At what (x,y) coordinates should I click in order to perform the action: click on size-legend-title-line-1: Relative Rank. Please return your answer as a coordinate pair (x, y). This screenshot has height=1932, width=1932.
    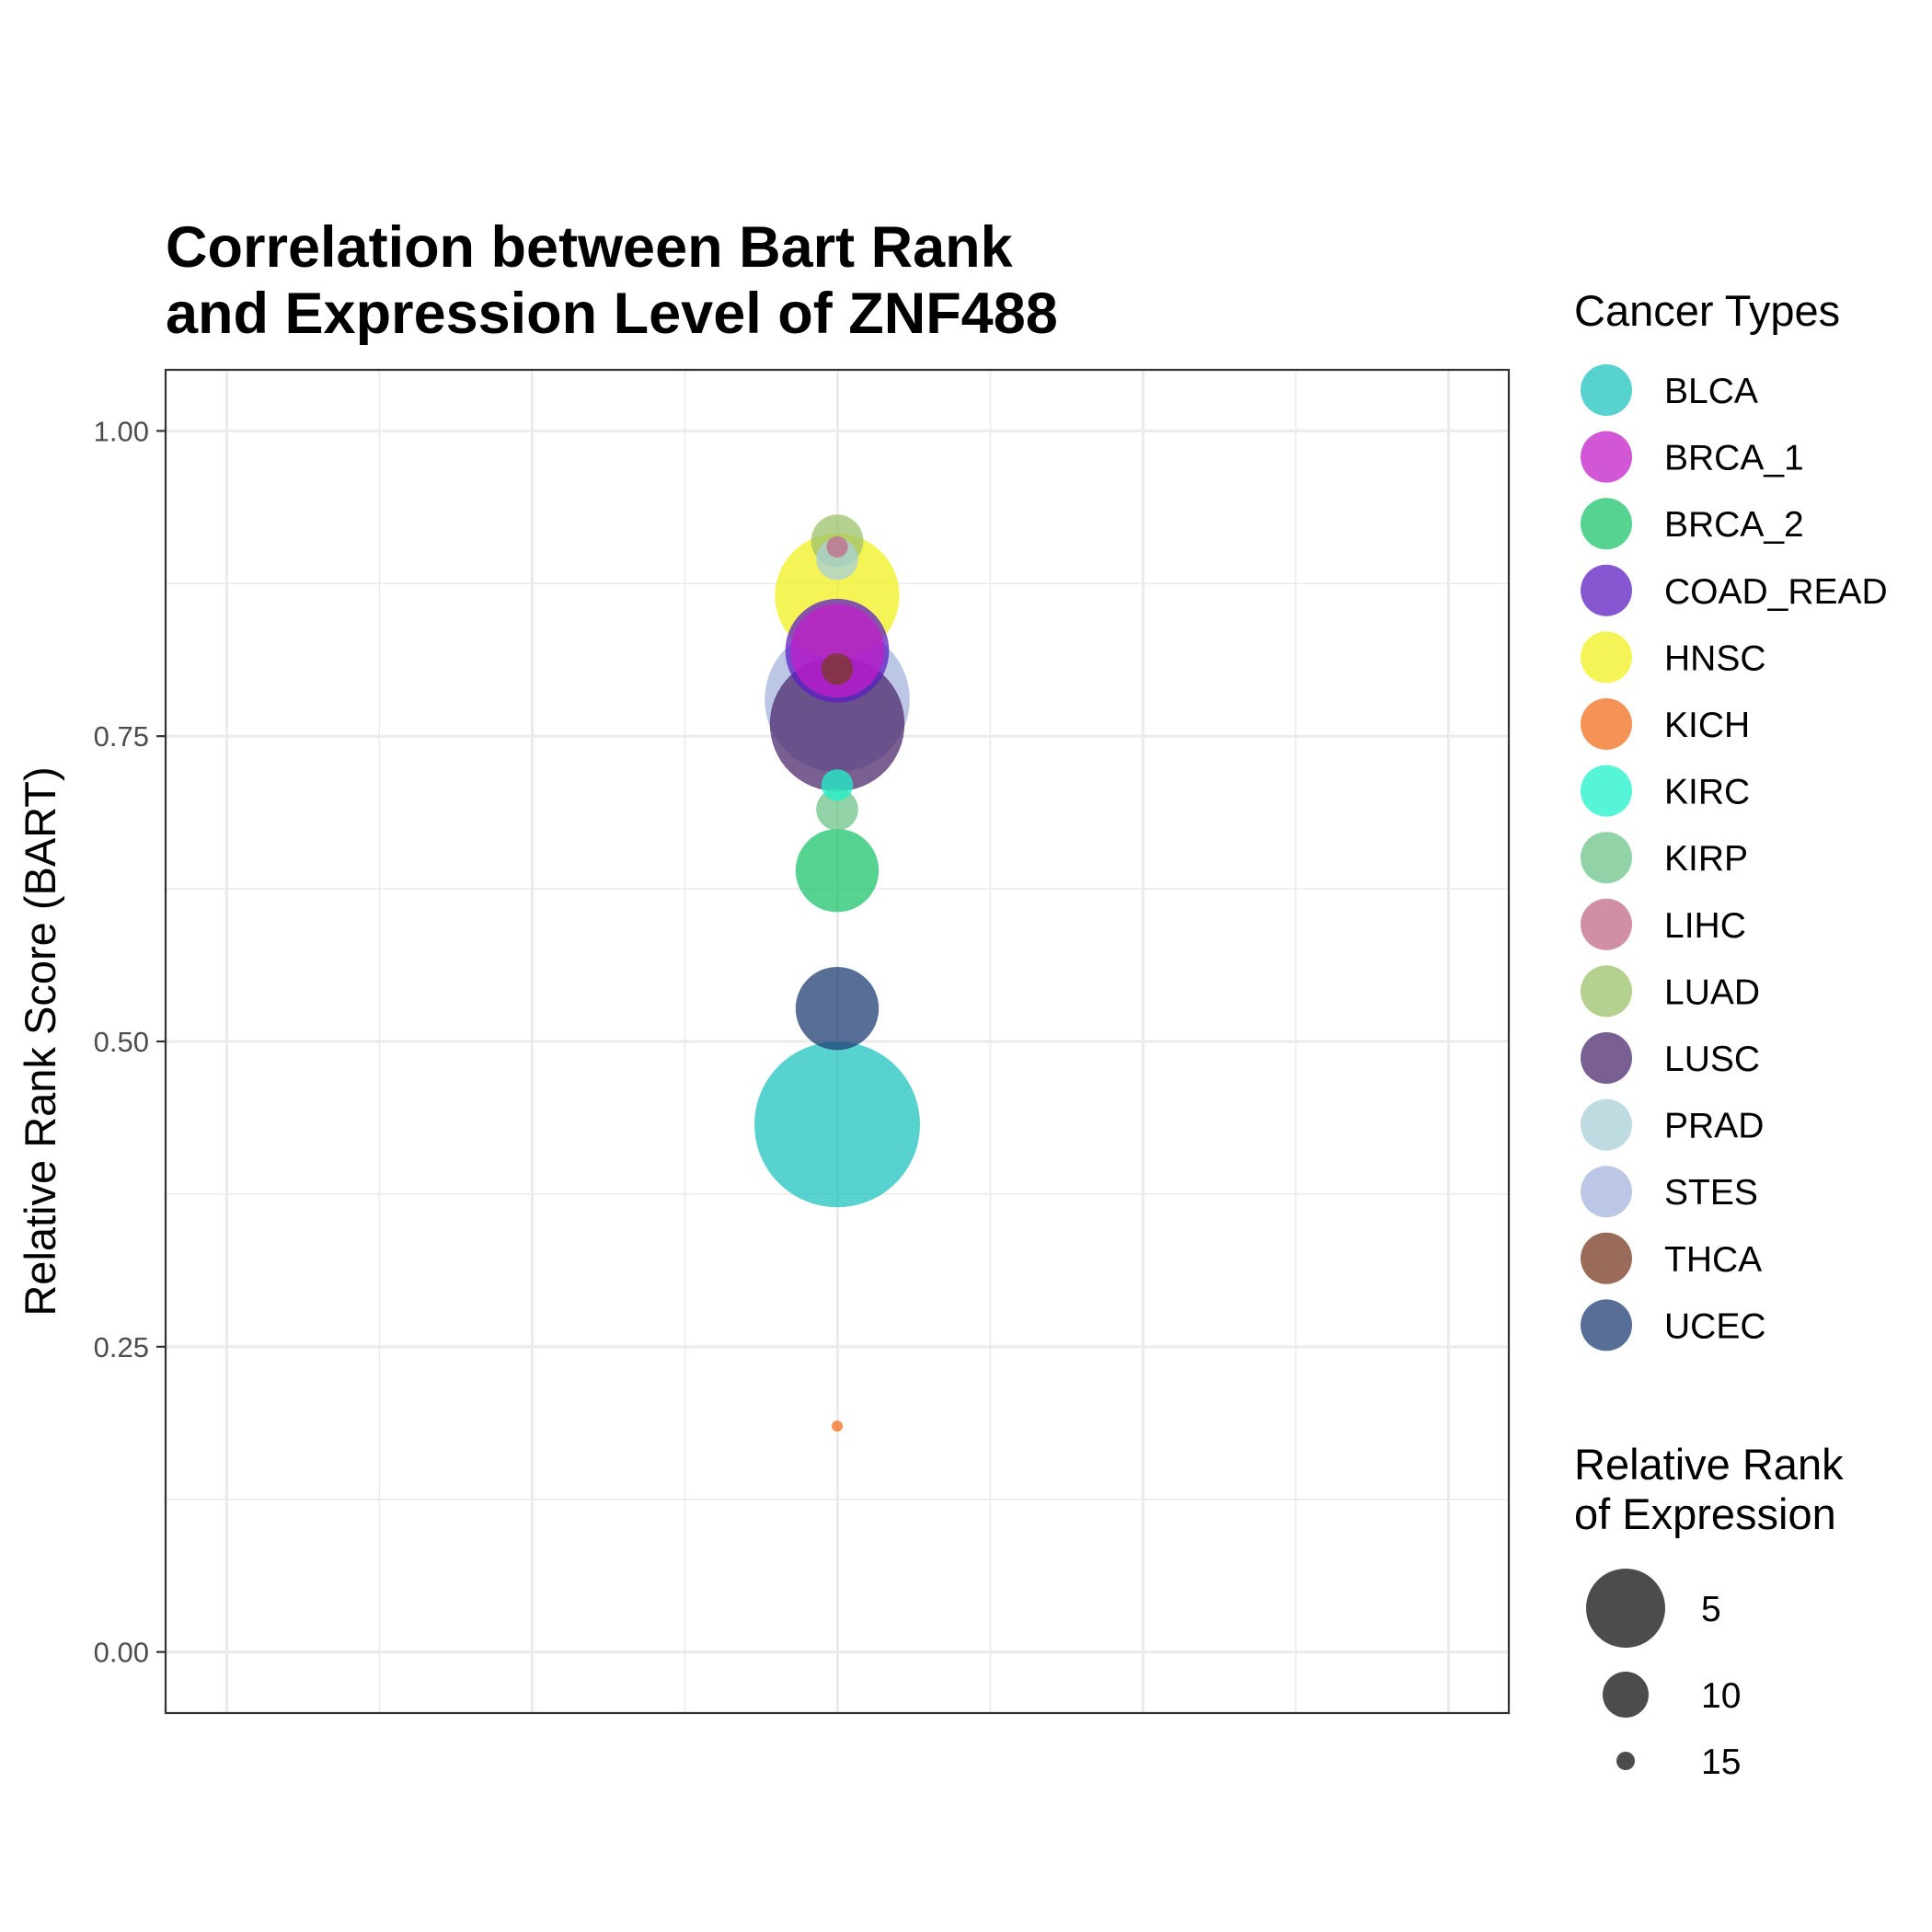
    Looking at the image, I should click on (1709, 1464).